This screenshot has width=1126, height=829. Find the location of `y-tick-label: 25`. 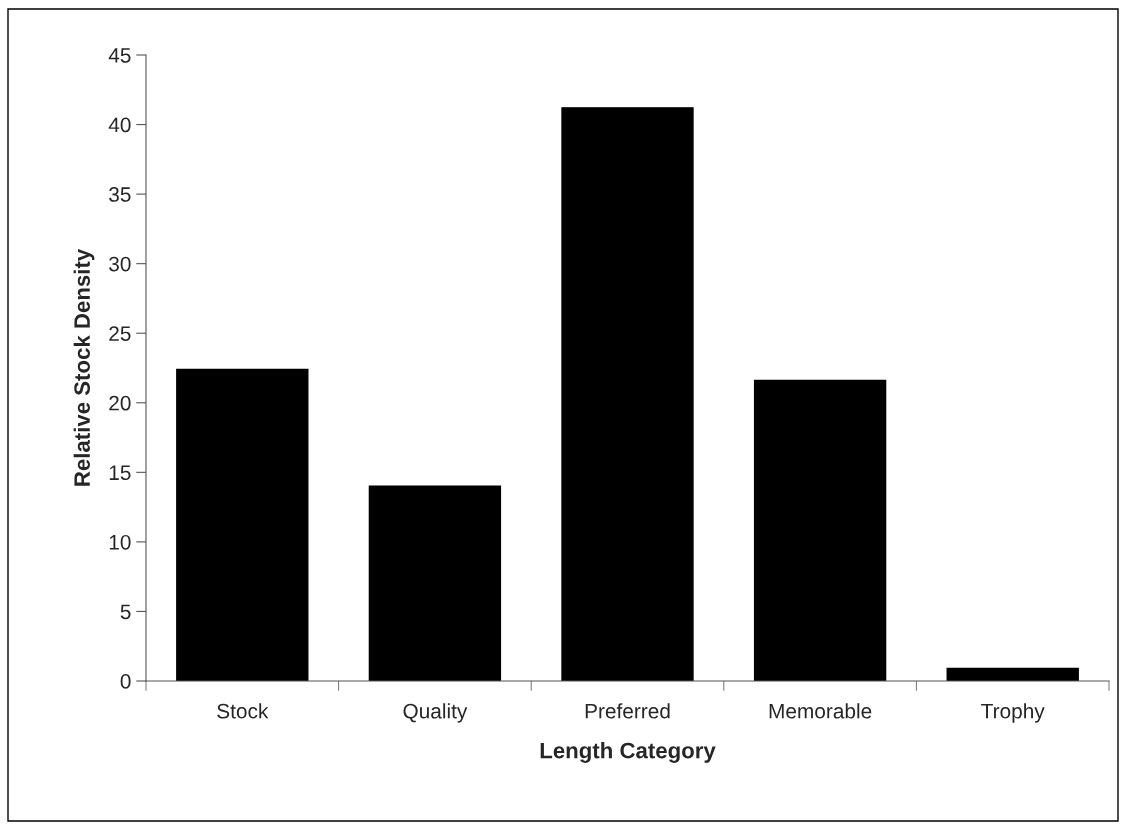

y-tick-label: 25 is located at coordinates (120, 333).